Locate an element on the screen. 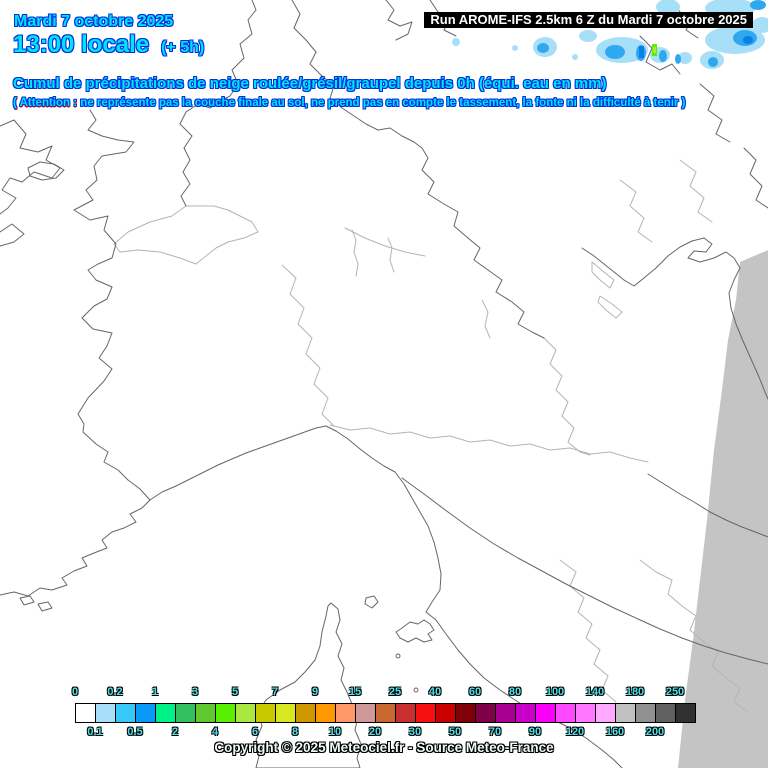 The image size is (768, 768). legend-label: 10 is located at coordinates (335, 732).